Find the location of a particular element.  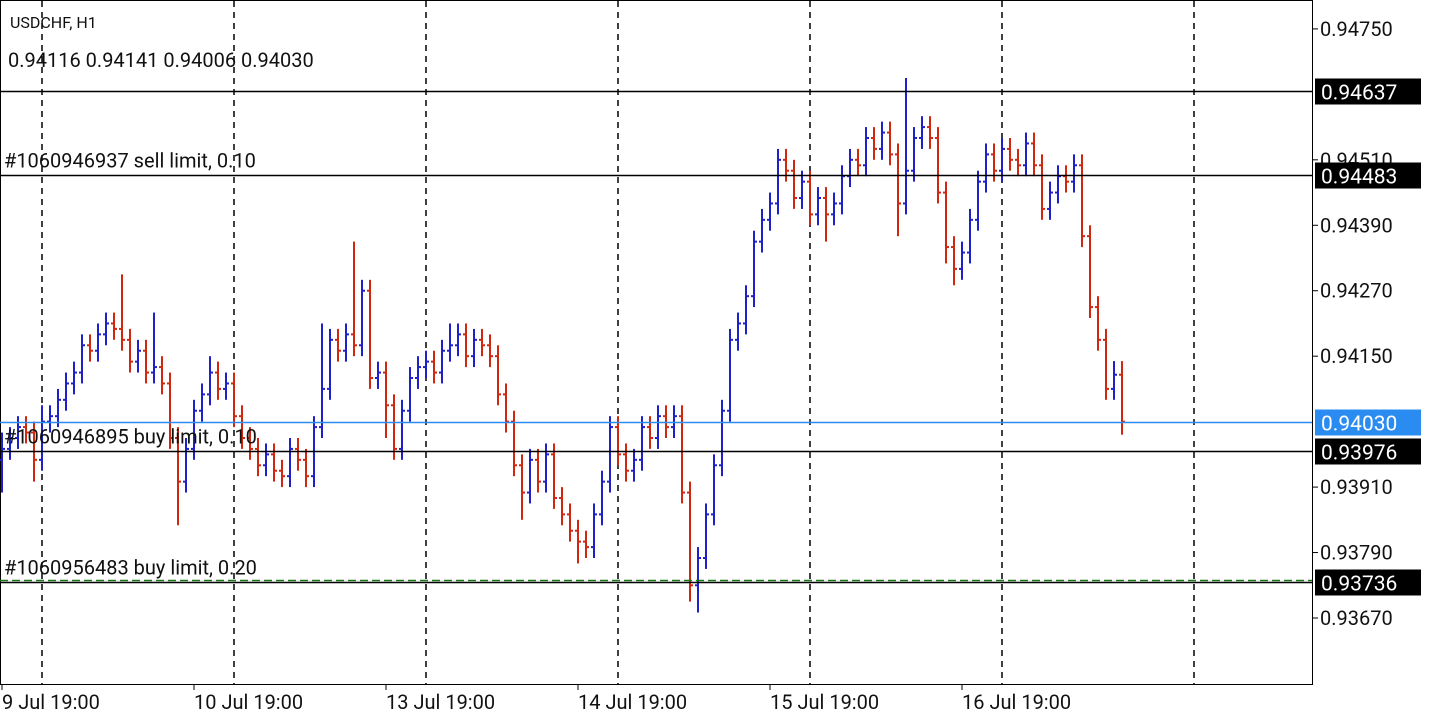

y-tick-label: 0.94270 is located at coordinates (1356, 291).